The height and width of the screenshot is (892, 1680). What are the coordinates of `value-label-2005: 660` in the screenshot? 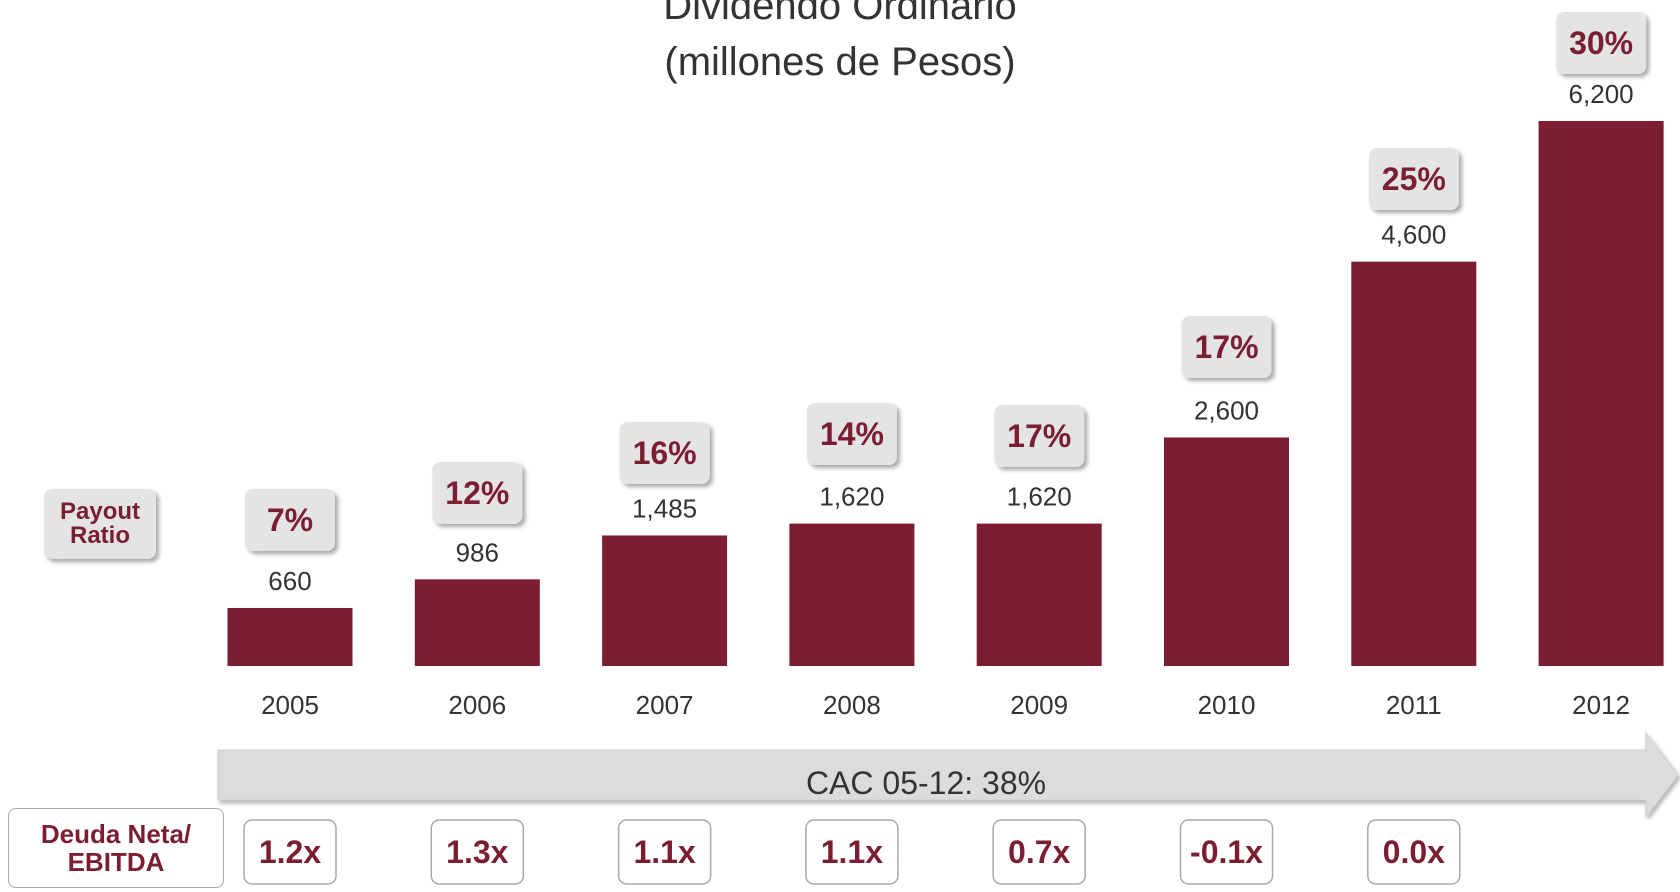 It's located at (289, 581).